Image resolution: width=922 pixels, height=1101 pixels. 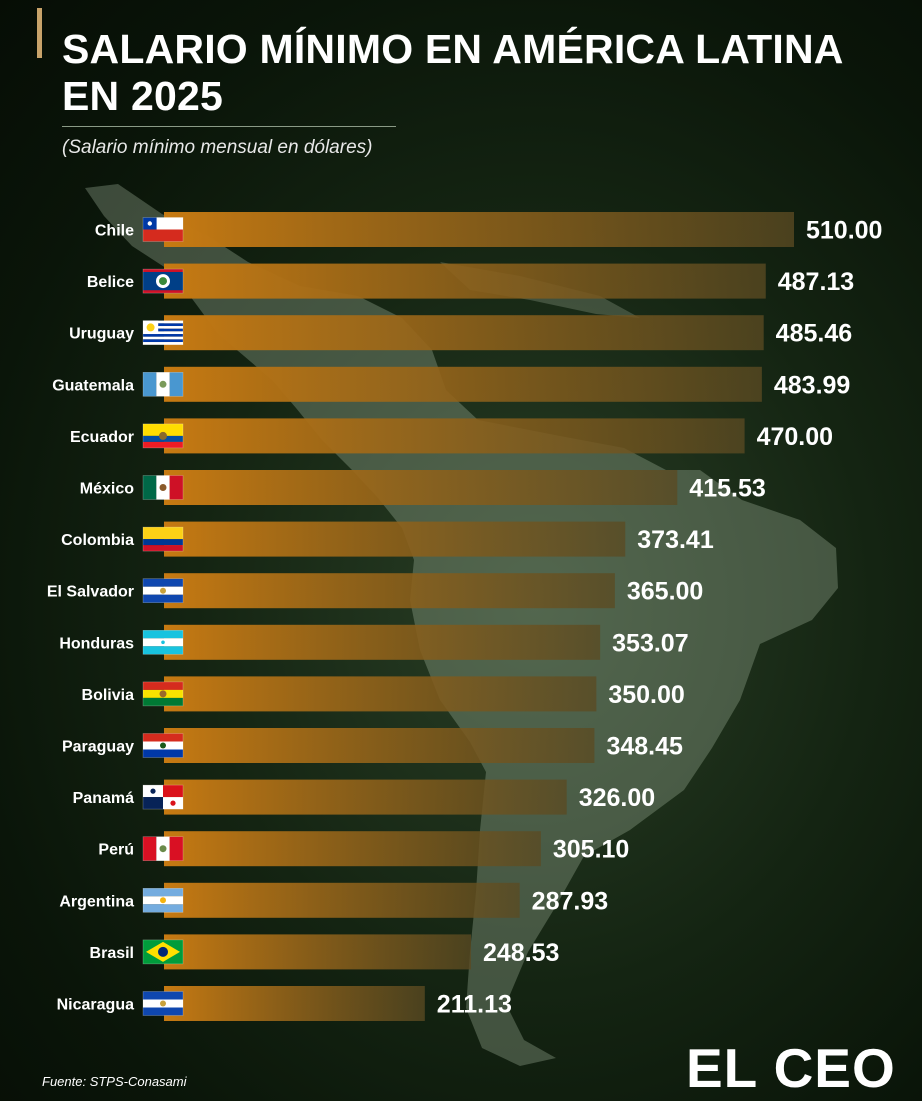 What do you see at coordinates (107, 489) in the screenshot?
I see `category-label-5: México` at bounding box center [107, 489].